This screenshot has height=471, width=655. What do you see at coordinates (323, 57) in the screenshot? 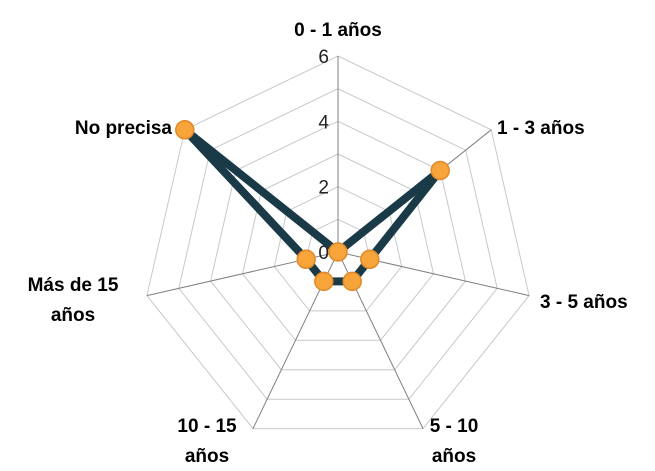
I see `tick-label: 6` at bounding box center [323, 57].